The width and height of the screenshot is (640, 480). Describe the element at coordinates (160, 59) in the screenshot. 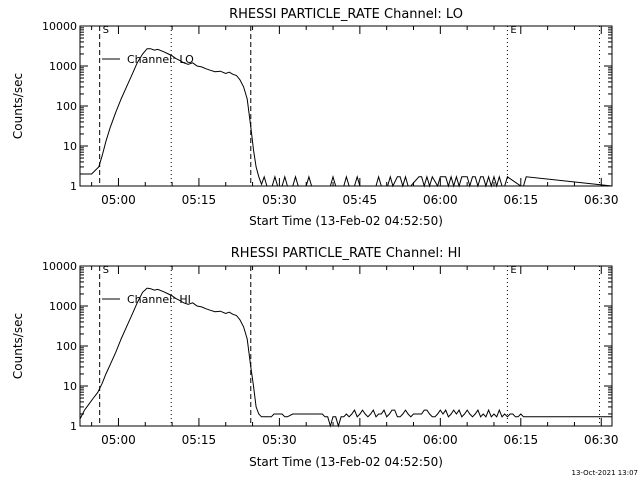

I see `legend-label: Channel: LO` at that location.